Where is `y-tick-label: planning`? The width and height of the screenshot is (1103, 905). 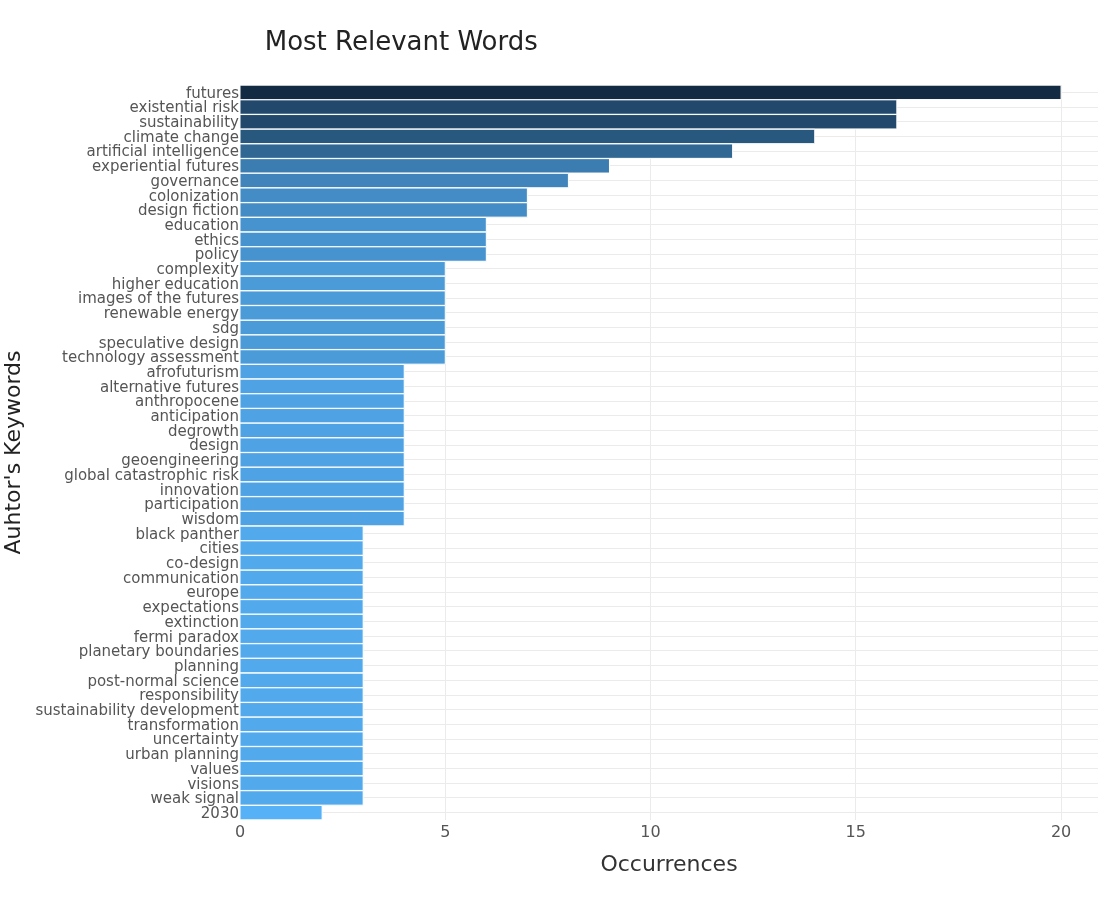
y-tick-label: planning is located at coordinates (206, 665).